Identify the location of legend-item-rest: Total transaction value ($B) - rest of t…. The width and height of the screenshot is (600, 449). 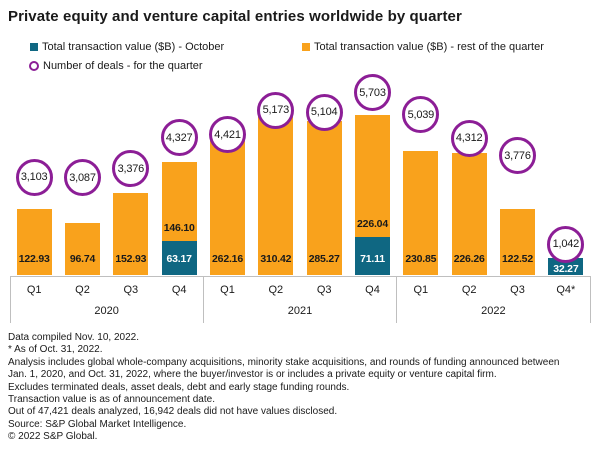
(423, 47).